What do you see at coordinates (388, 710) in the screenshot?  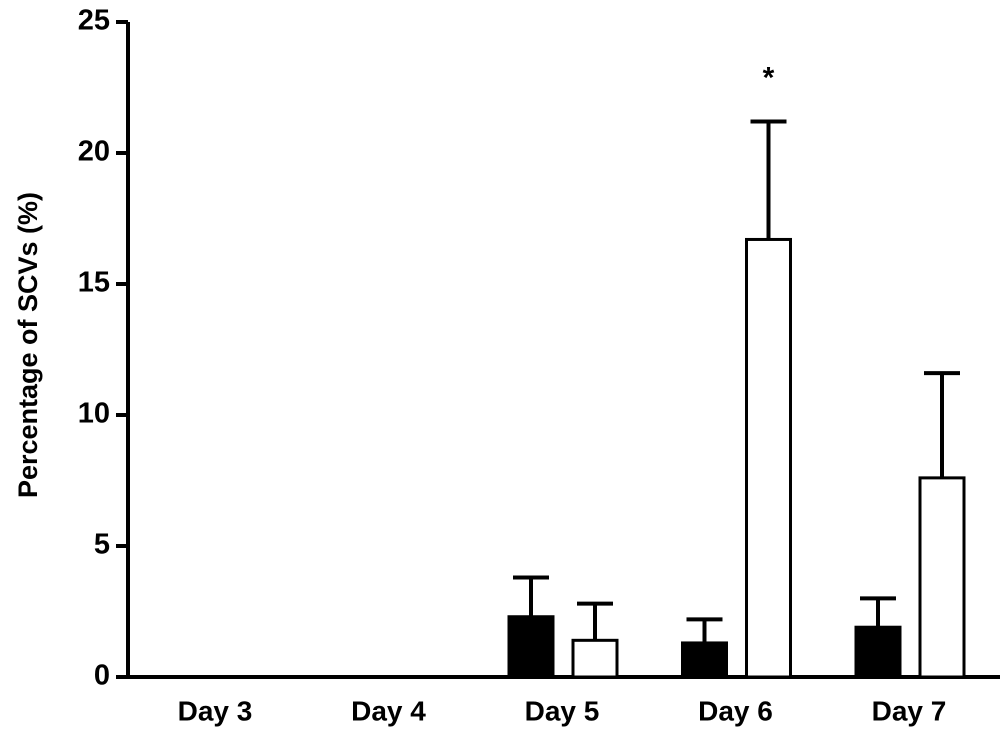 I see `x-tick-label: Day 4` at bounding box center [388, 710].